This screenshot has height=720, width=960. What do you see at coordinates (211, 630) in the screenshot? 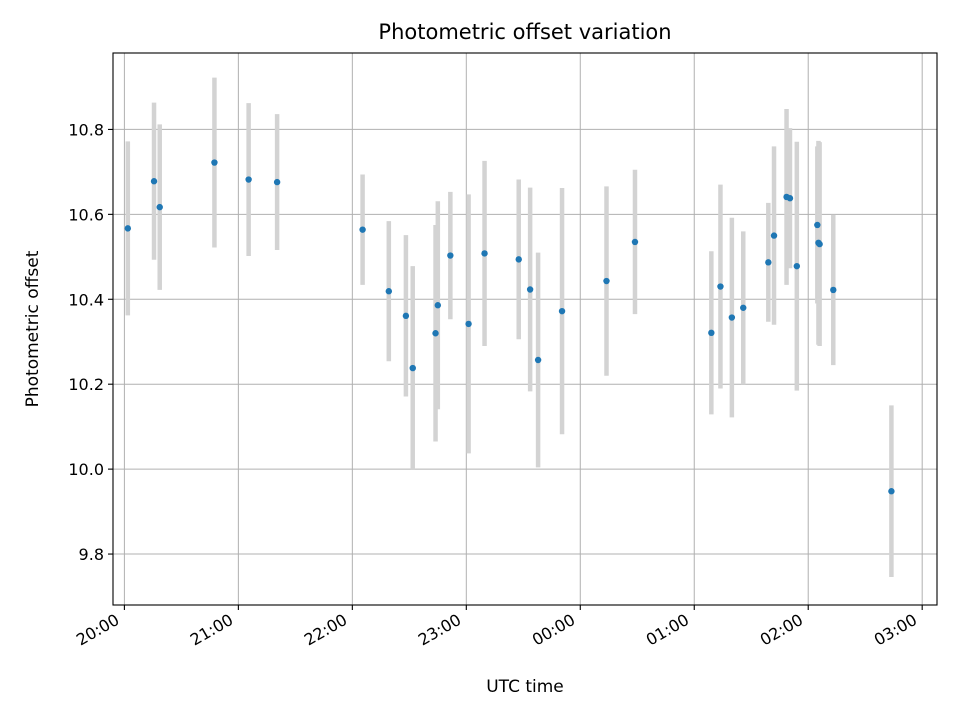
I see `x-tick-label: 21:00` at bounding box center [211, 630].